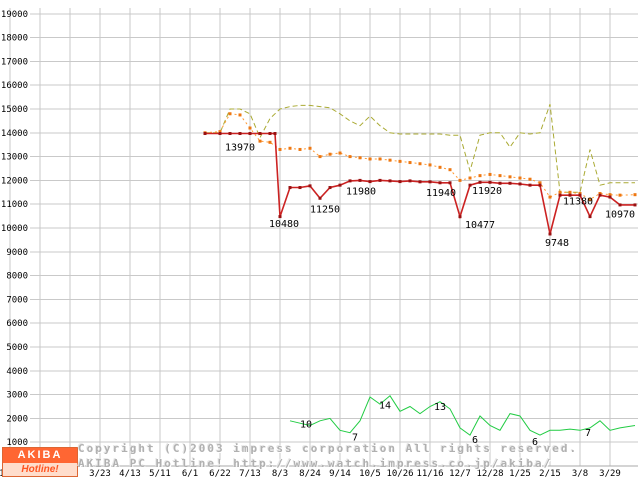 The height and width of the screenshot is (480, 640). Describe the element at coordinates (460, 474) in the screenshot. I see `x-tick-label: 12/7` at that location.